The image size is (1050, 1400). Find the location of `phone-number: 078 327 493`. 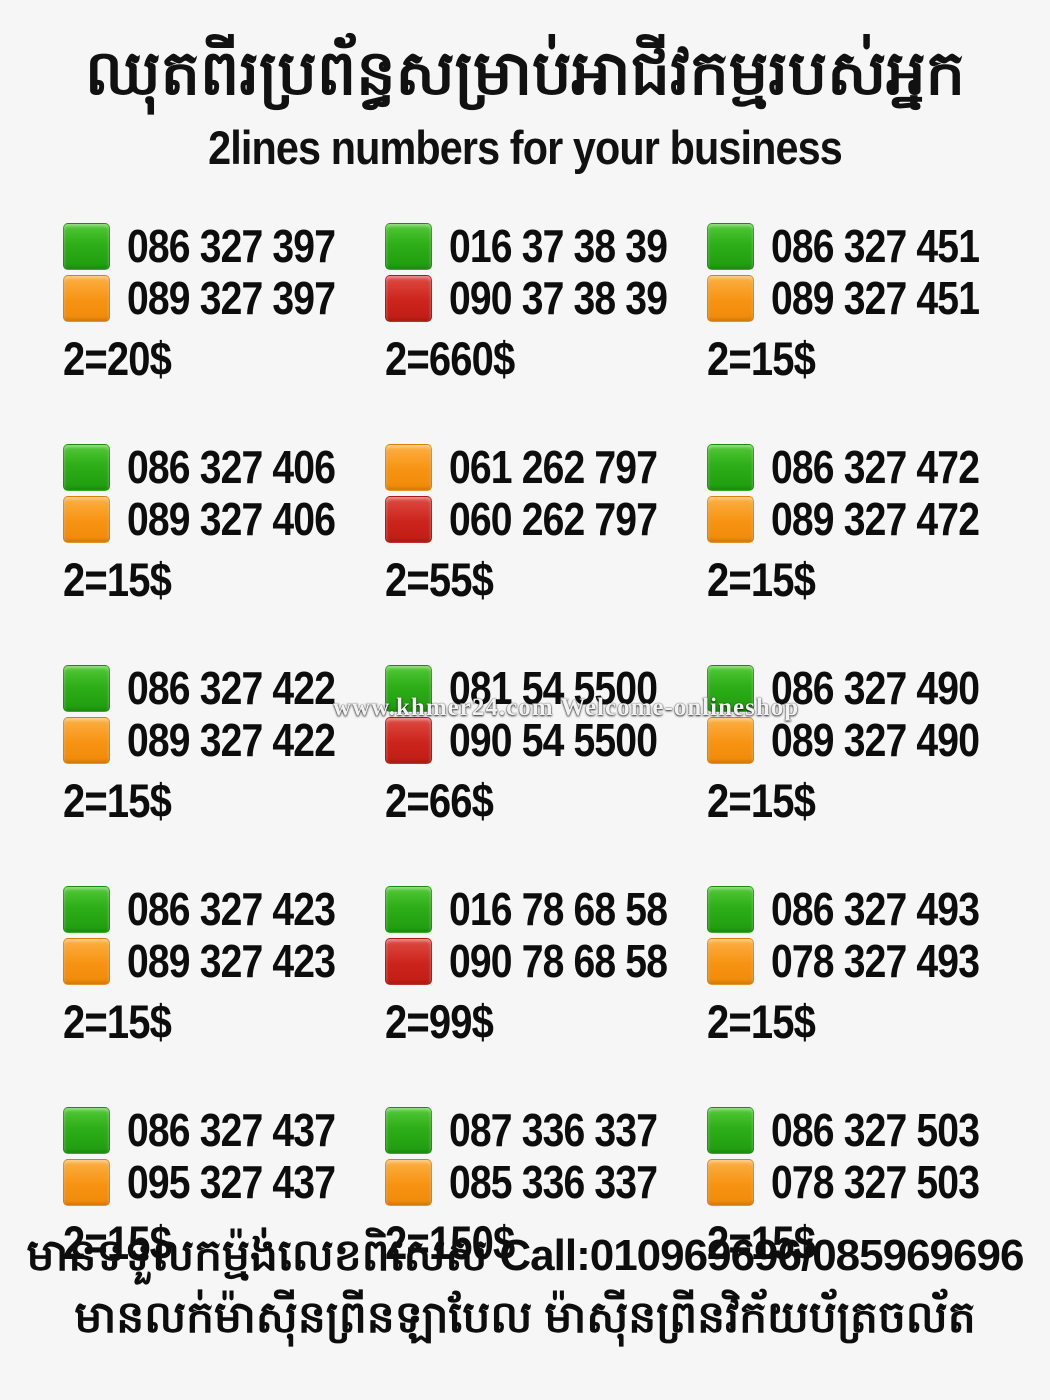

phone-number: 078 327 493 is located at coordinates (875, 961).